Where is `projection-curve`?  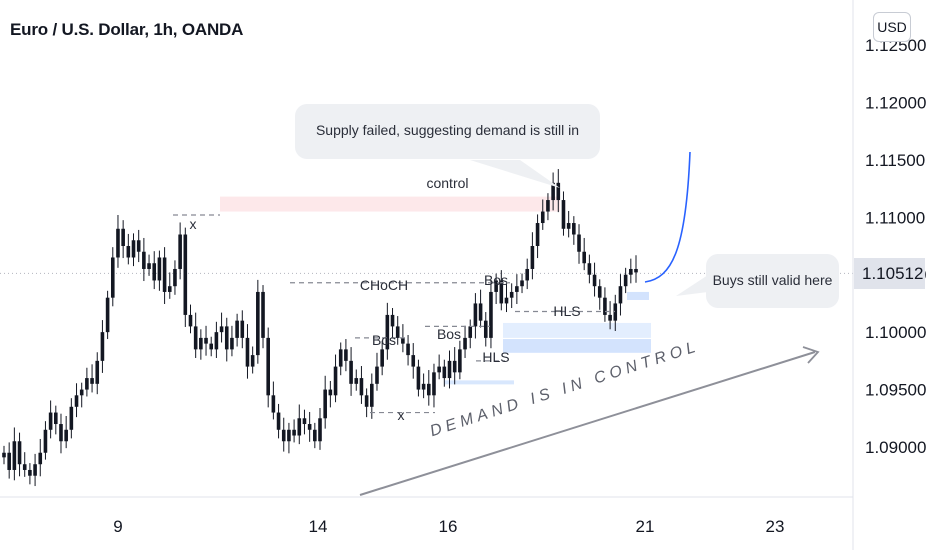 projection-curve is located at coordinates (667, 217).